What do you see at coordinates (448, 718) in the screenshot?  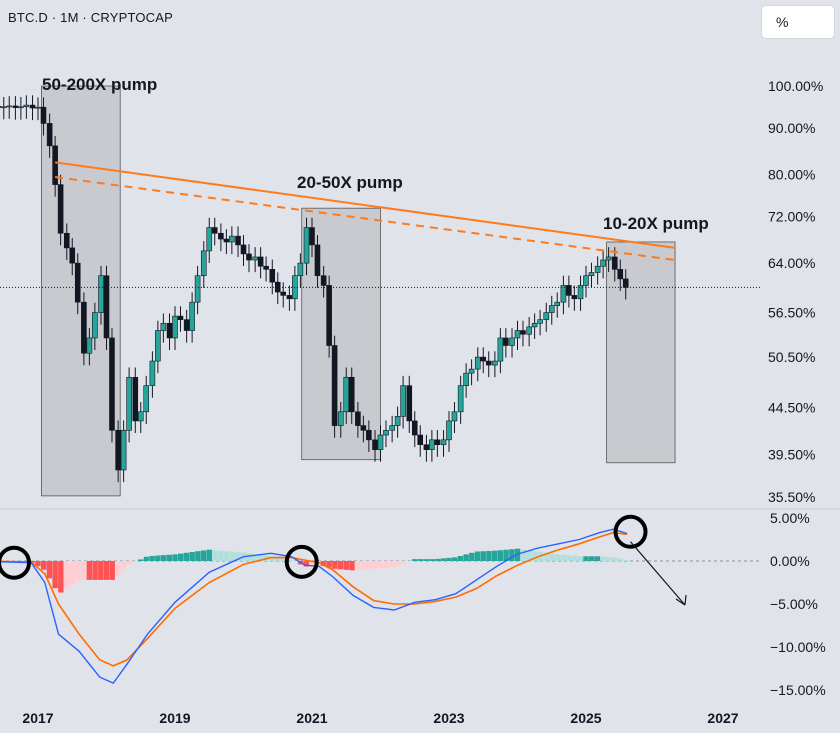 I see `time-axis-label: 2023` at bounding box center [448, 718].